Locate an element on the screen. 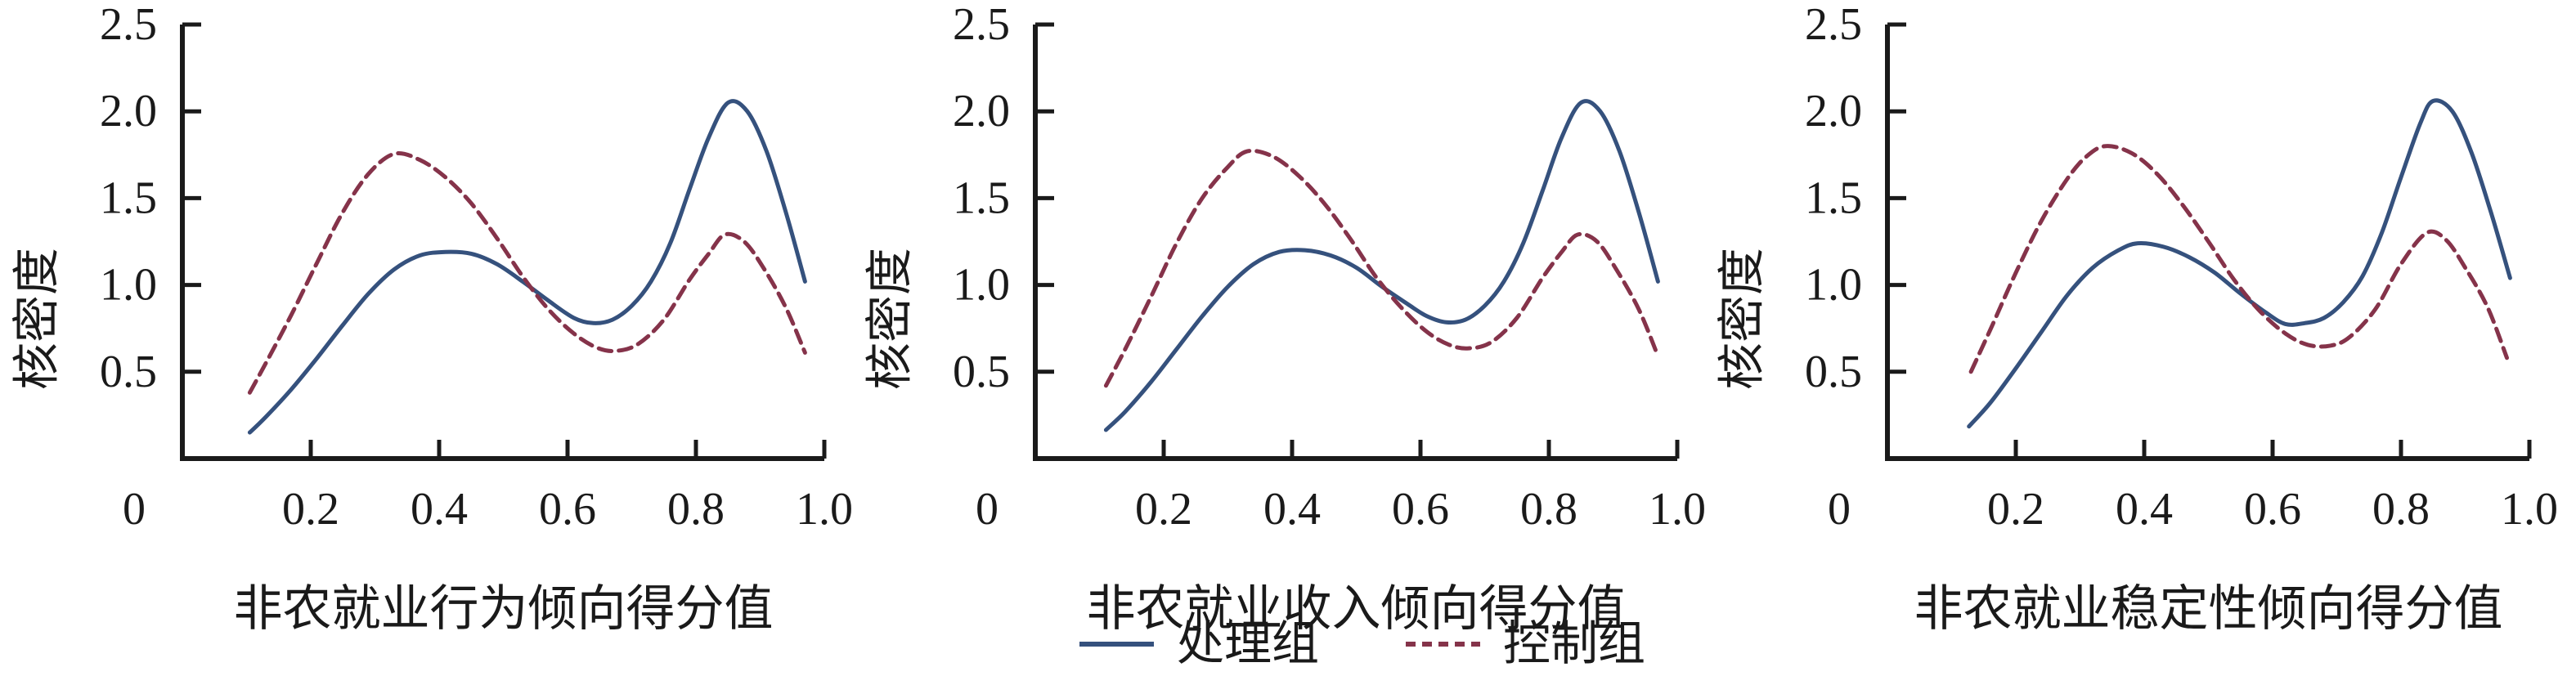 The height and width of the screenshot is (676, 2576). x-axis-title: 非农就业稳定性倾向得分值 is located at coordinates (2208, 609).